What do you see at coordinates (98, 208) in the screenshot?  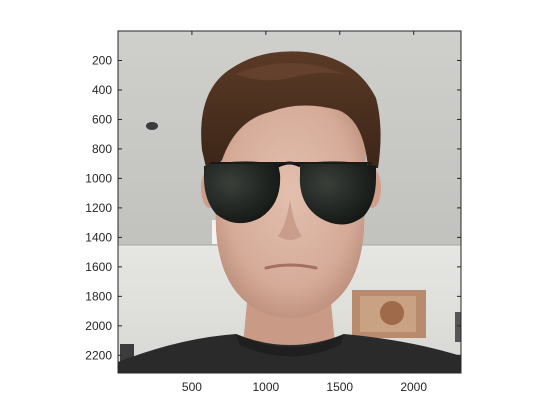 I see `y-tick-label: 1200` at bounding box center [98, 208].